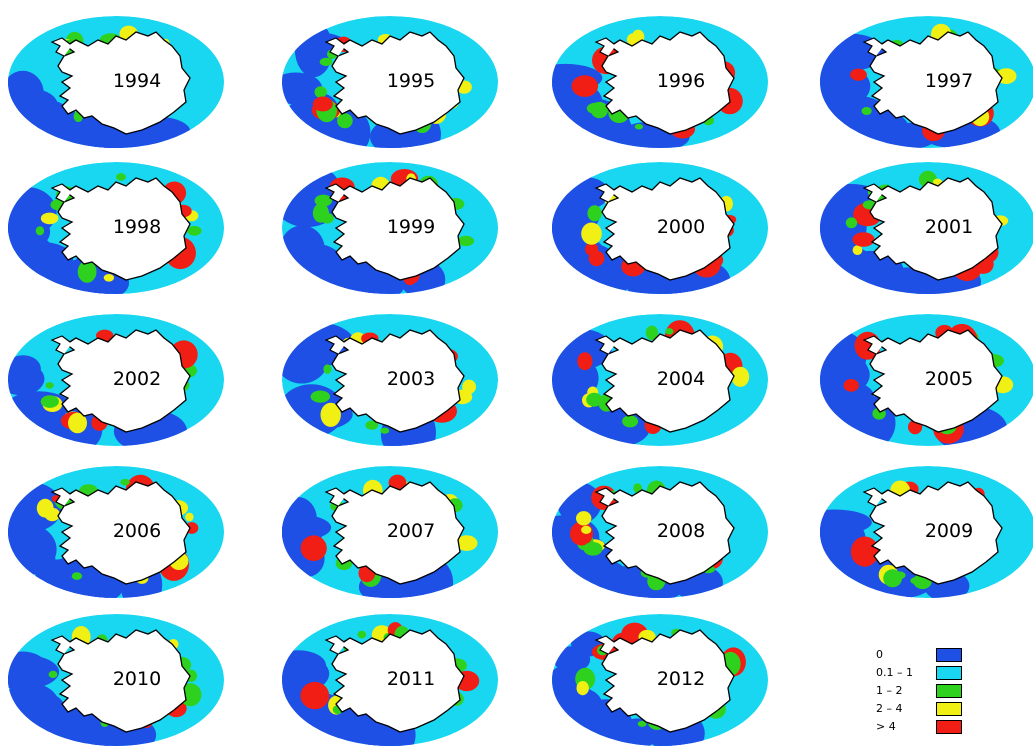  I want to click on map-panel-2005: 2005, so click(924, 377).